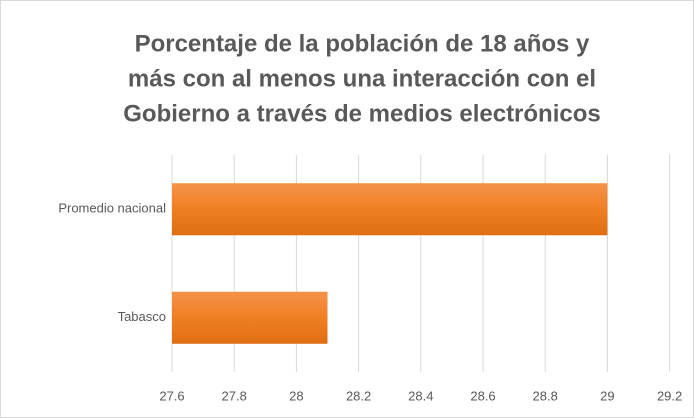 This screenshot has width=694, height=418. Describe the element at coordinates (362, 43) in the screenshot. I see `chart-title: Porcentaje de la población de 18 años y` at that location.